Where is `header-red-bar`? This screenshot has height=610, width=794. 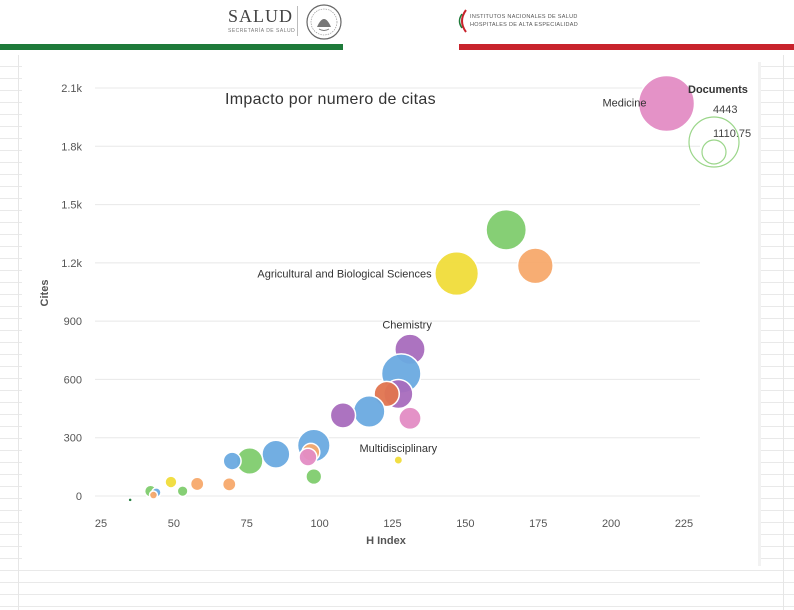 header-red-bar is located at coordinates (626, 47).